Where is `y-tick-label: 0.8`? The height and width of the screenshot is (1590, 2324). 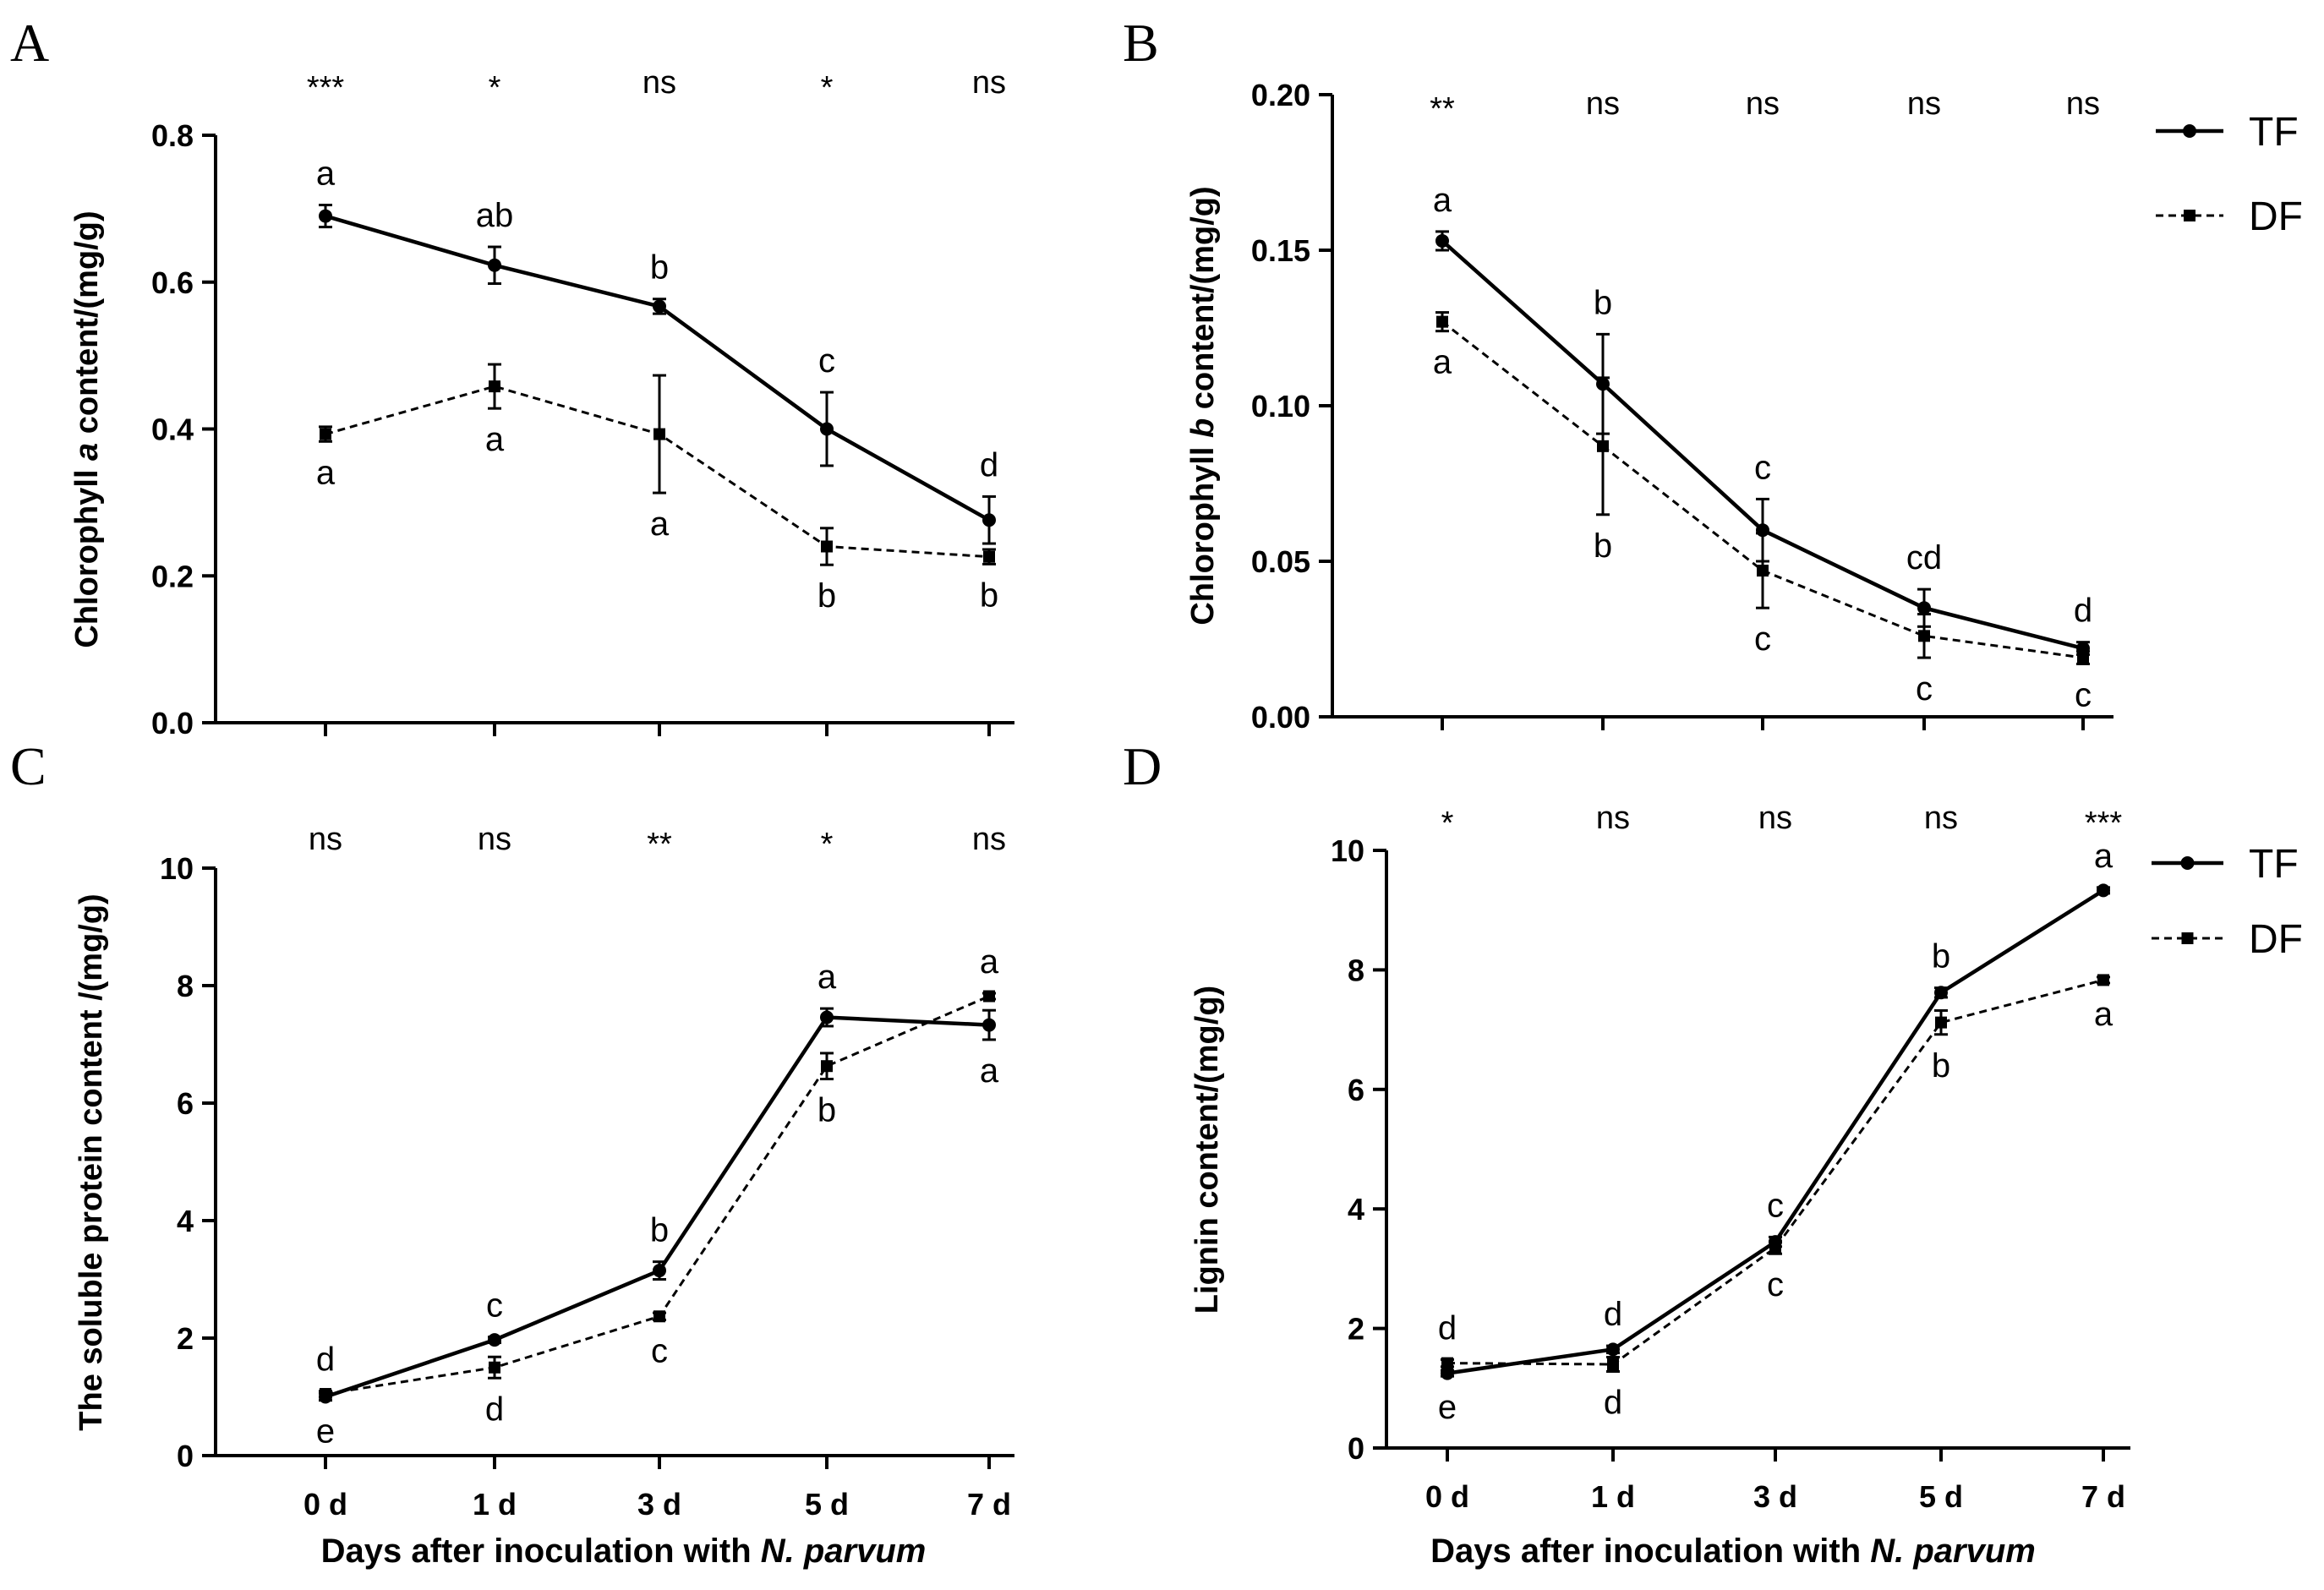
y-tick-label: 0.8 is located at coordinates (172, 136).